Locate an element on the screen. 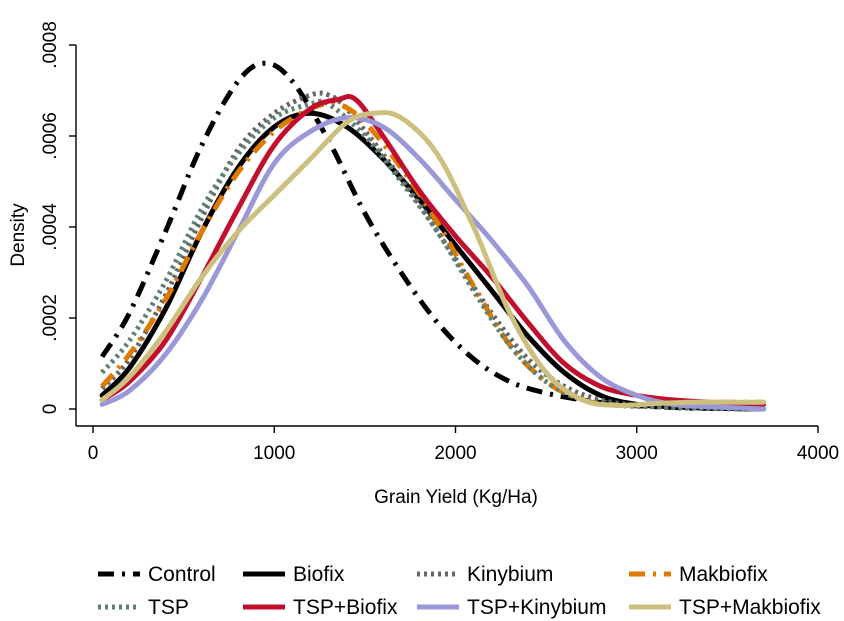 The width and height of the screenshot is (844, 621). x-axis-title: Grain Yield (Kg/Ha) is located at coordinates (456, 497).